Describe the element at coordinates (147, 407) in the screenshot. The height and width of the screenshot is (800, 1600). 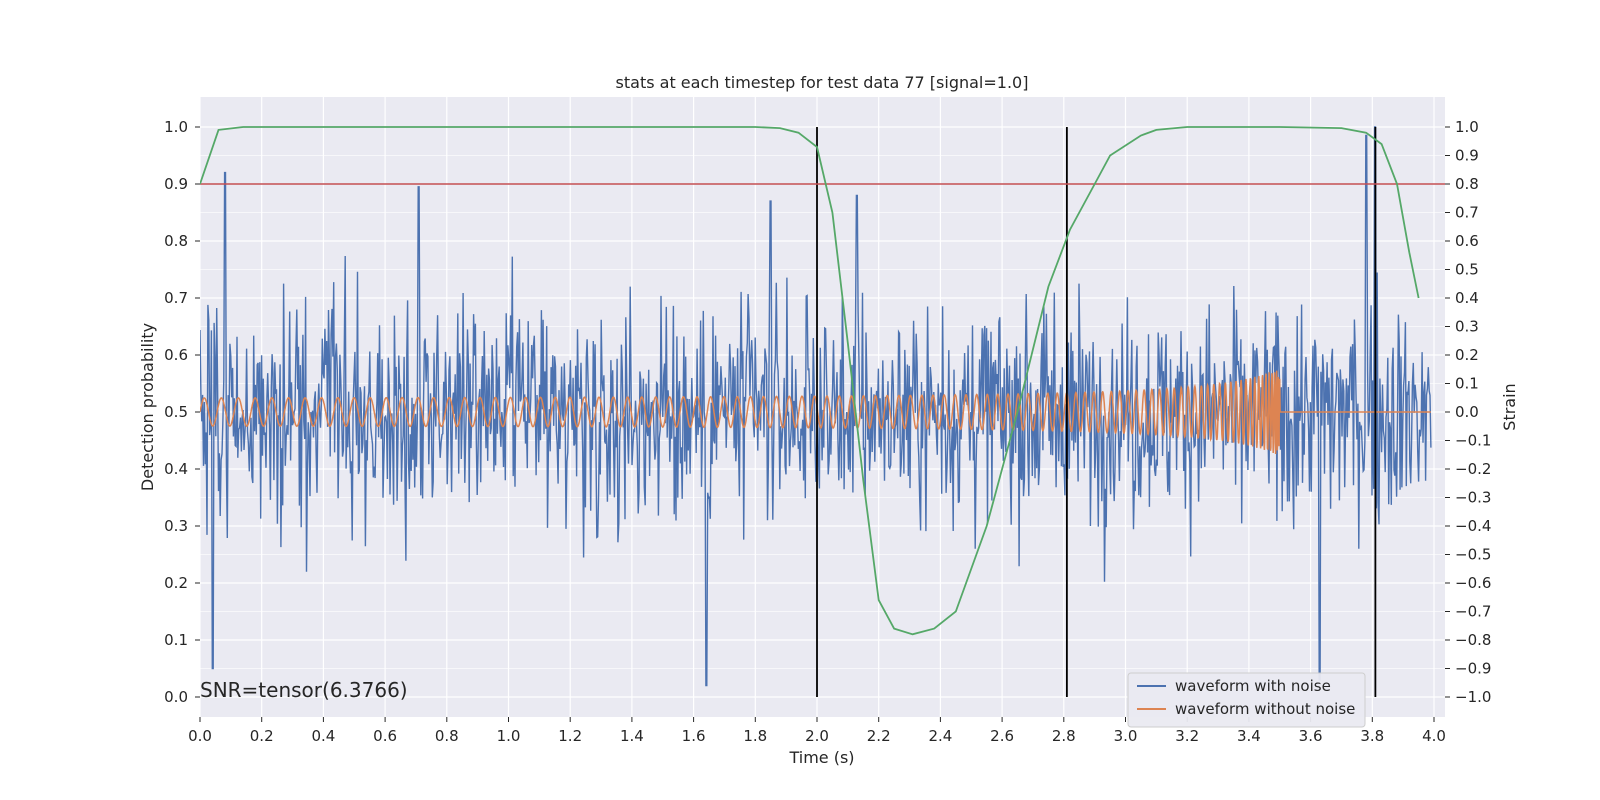
I see `y-left-axis-label: Detection probability` at that location.